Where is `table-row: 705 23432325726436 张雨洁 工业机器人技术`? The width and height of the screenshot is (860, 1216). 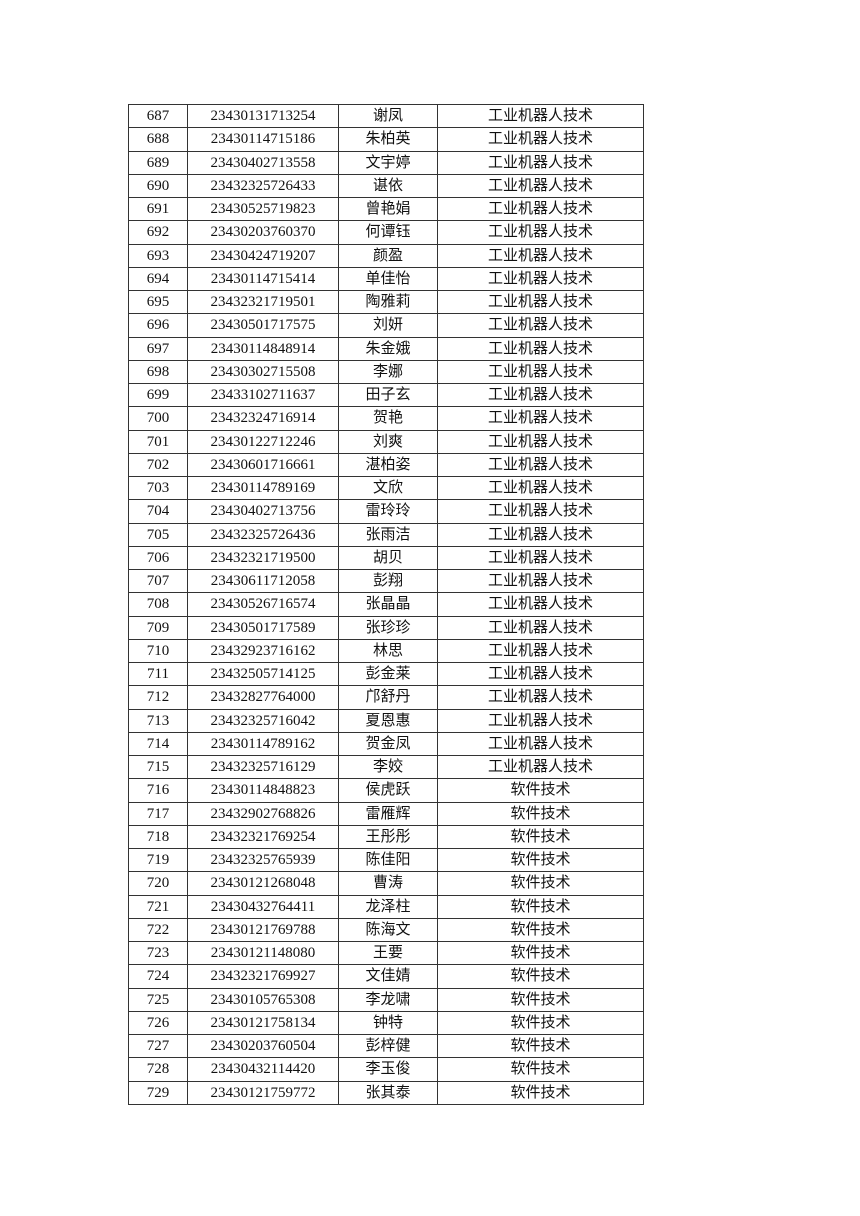 table-row: 705 23432325726436 张雨洁 工业机器人技术 is located at coordinates (386, 534).